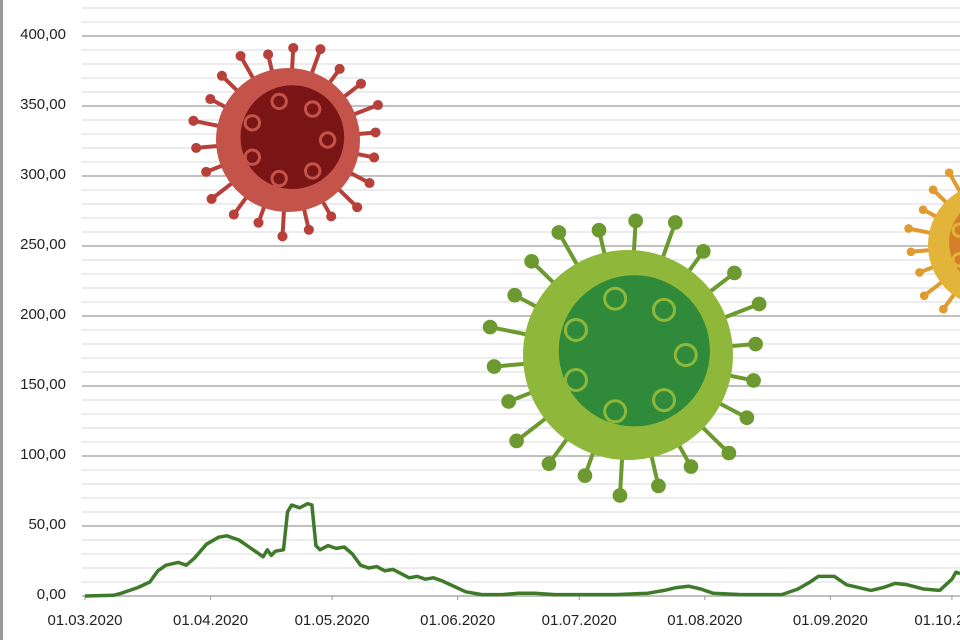  Describe the element at coordinates (332, 620) in the screenshot. I see `x-tick-label: 01.05.2020` at that location.